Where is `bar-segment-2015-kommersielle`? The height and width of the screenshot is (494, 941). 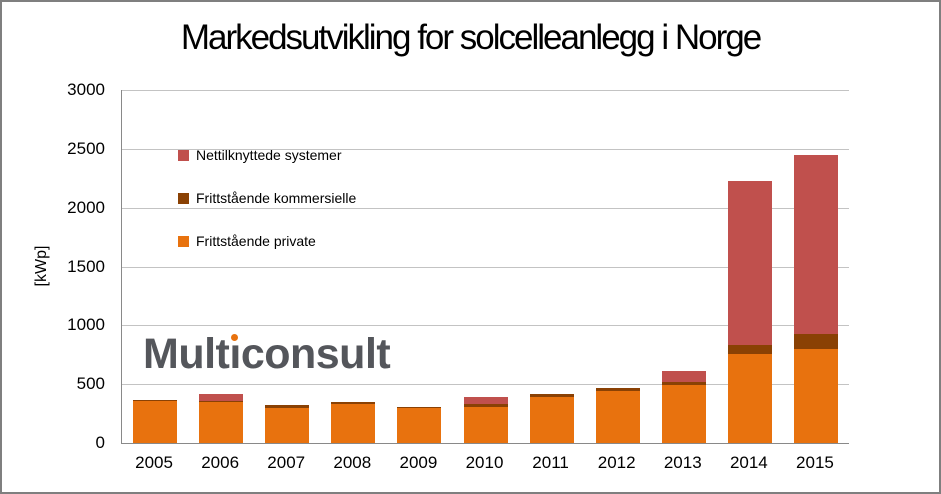
bar-segment-2015-kommersielle is located at coordinates (815, 341).